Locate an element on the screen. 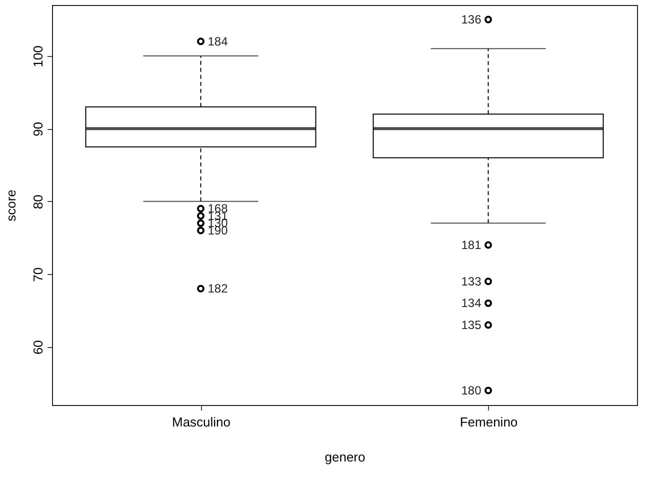 The width and height of the screenshot is (668, 495). annotation: 135 is located at coordinates (471, 325).